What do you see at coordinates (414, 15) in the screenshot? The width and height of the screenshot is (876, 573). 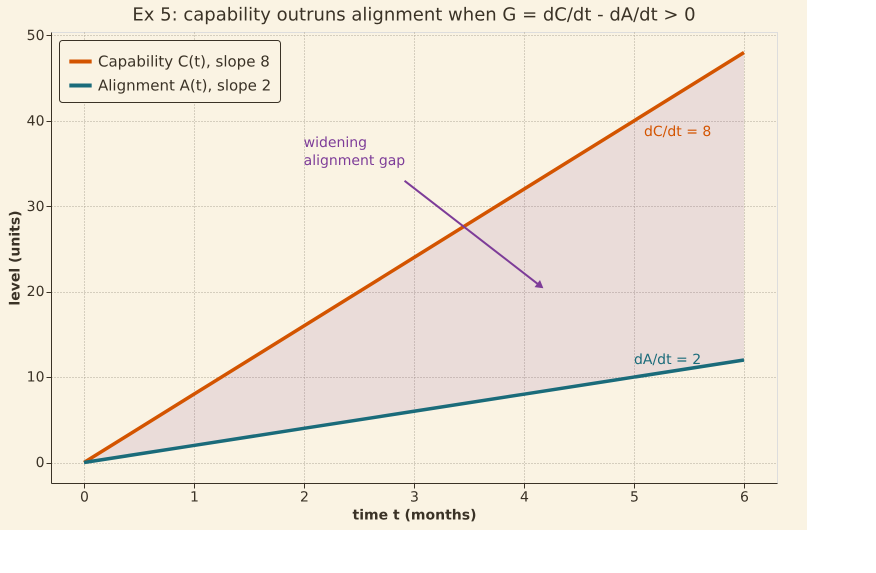 I see `chart-title: Ex 5: capability outruns alignment when G = dC/dt - dA/dt > 0` at bounding box center [414, 15].